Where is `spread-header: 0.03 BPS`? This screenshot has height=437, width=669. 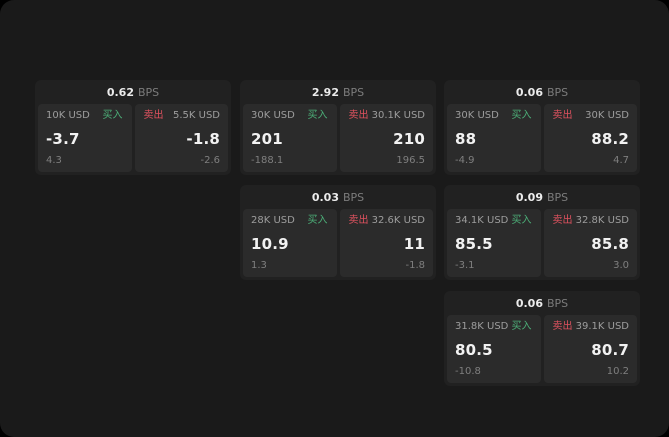 spread-header: 0.03 BPS is located at coordinates (338, 197).